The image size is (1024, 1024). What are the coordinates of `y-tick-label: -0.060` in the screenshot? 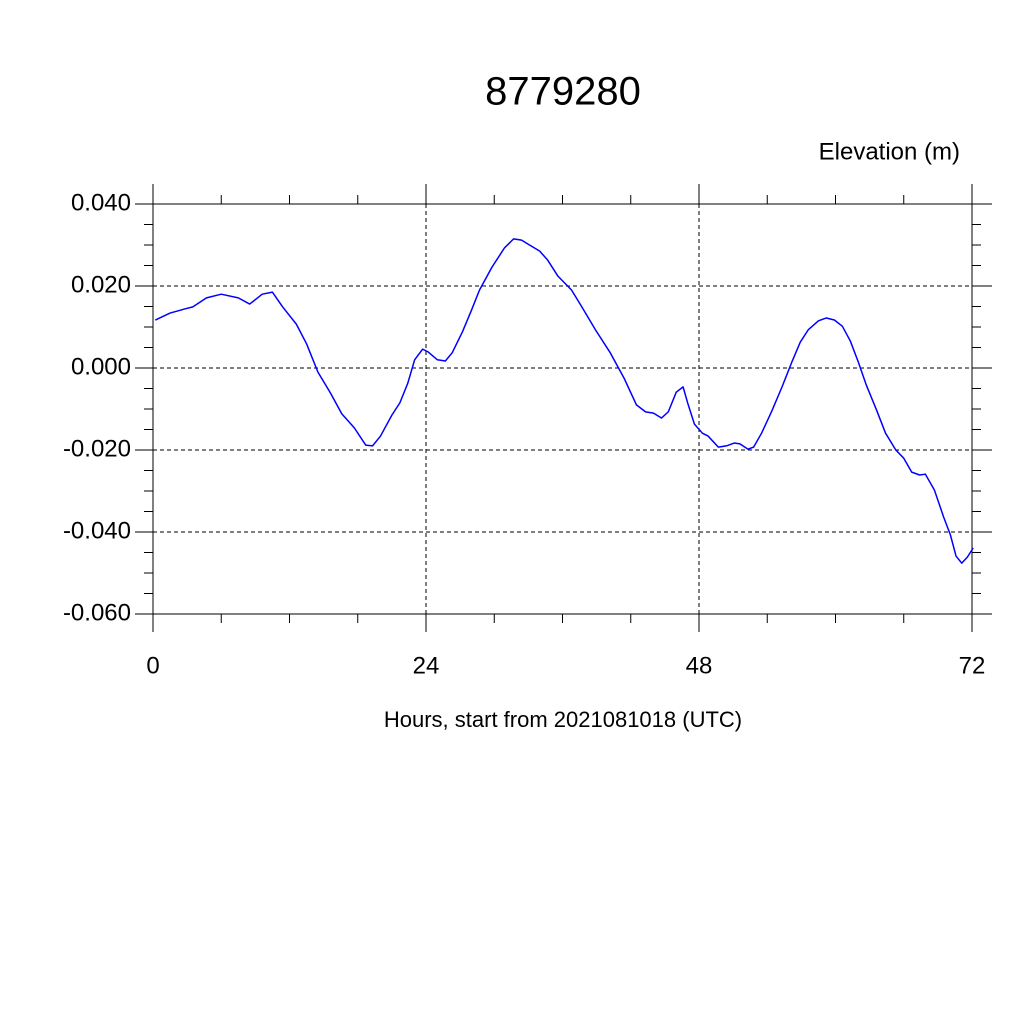 It's located at (97, 612).